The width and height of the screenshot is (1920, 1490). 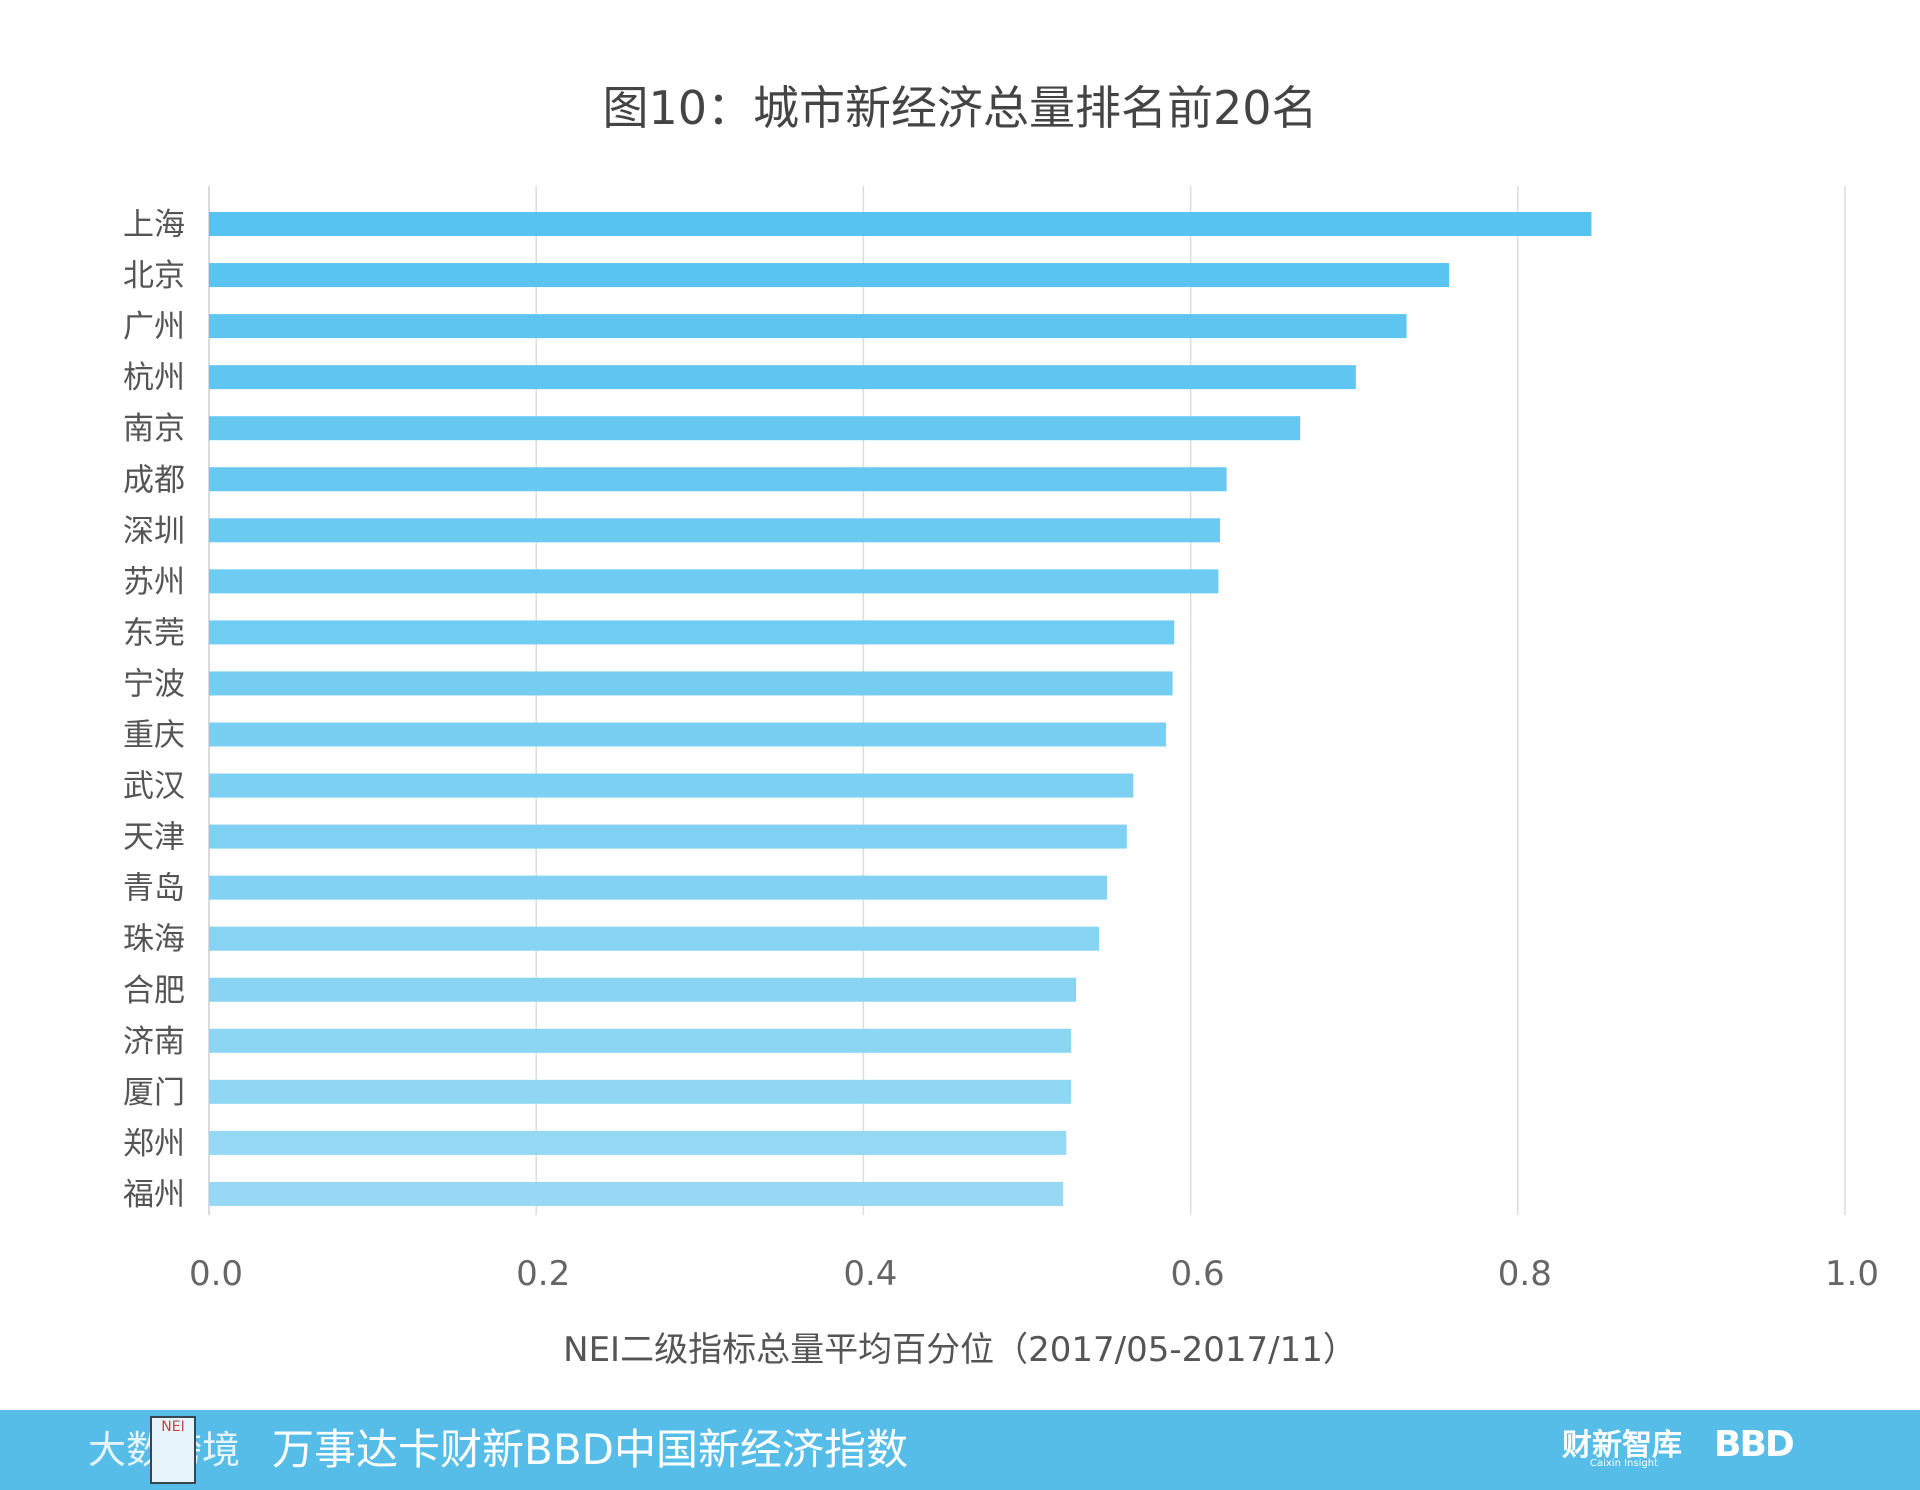 What do you see at coordinates (829, 275) in the screenshot?
I see `bar-北京` at bounding box center [829, 275].